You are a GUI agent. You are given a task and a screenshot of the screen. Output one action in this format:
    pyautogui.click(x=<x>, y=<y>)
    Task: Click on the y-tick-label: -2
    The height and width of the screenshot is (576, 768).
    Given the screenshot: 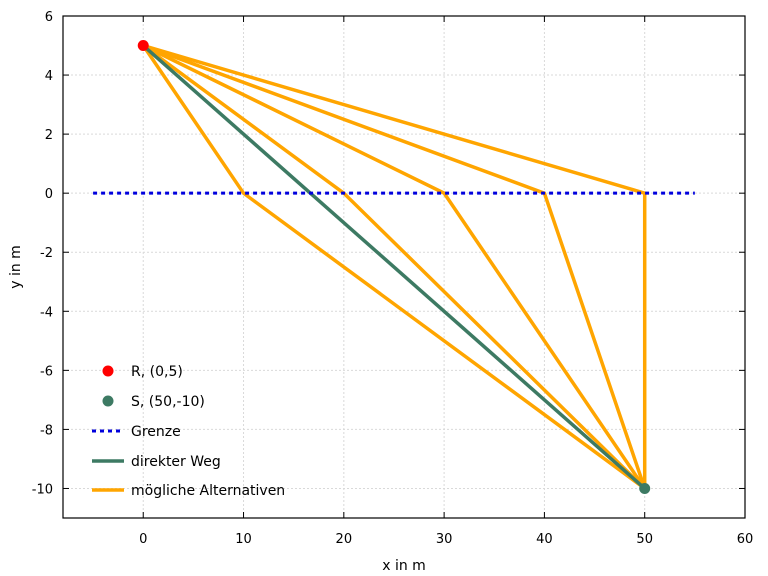 What is the action you would take?
    pyautogui.click(x=46, y=253)
    